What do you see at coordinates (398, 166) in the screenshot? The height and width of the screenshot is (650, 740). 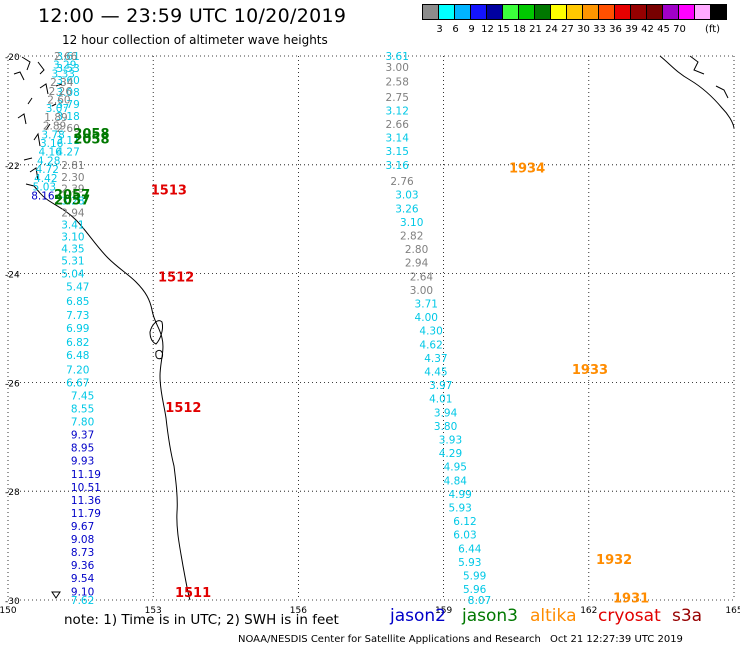 I see `wave-height-value: 3.16` at bounding box center [398, 166].